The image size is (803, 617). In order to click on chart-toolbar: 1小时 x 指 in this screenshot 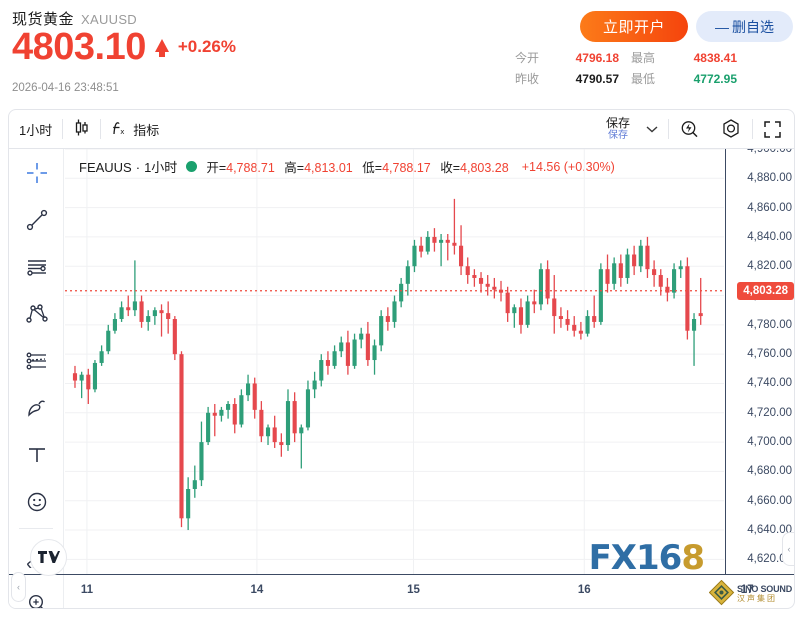, I will do `click(401, 129)`.